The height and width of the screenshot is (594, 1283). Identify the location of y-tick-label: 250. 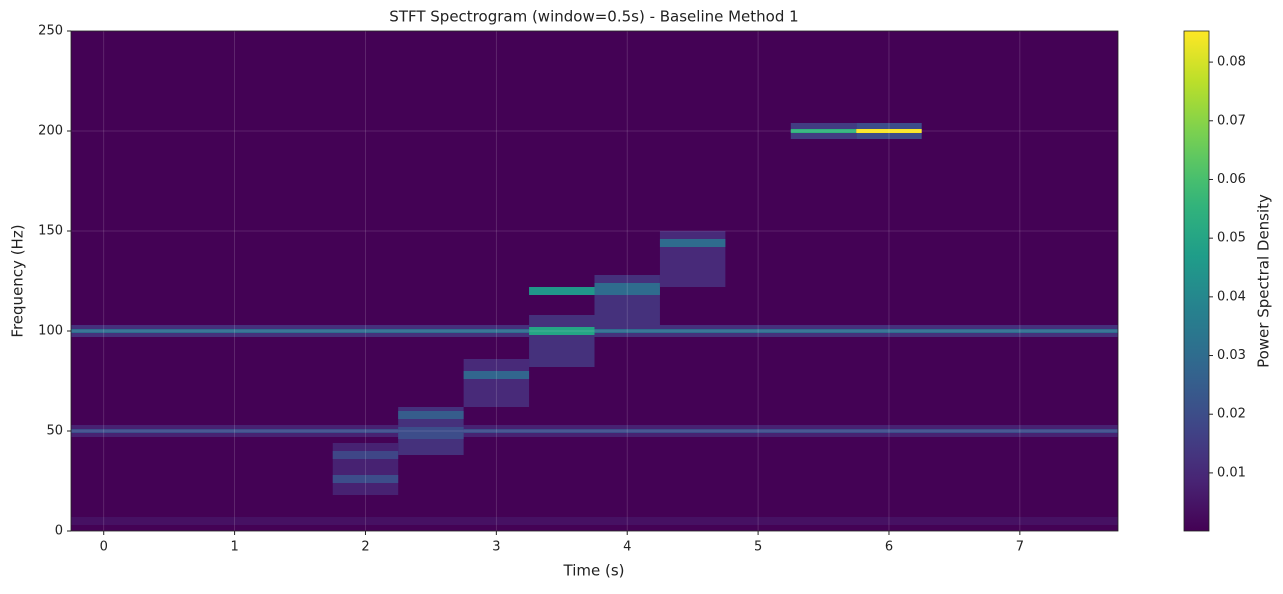
(50, 31).